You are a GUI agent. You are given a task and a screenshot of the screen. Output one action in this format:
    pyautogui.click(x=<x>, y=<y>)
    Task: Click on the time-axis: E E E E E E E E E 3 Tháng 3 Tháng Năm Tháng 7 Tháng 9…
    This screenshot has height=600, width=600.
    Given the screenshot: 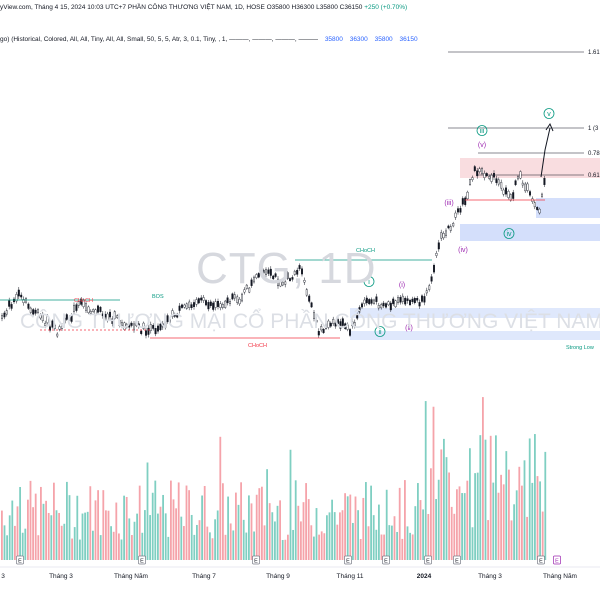 What is the action you would take?
    pyautogui.click(x=300, y=567)
    